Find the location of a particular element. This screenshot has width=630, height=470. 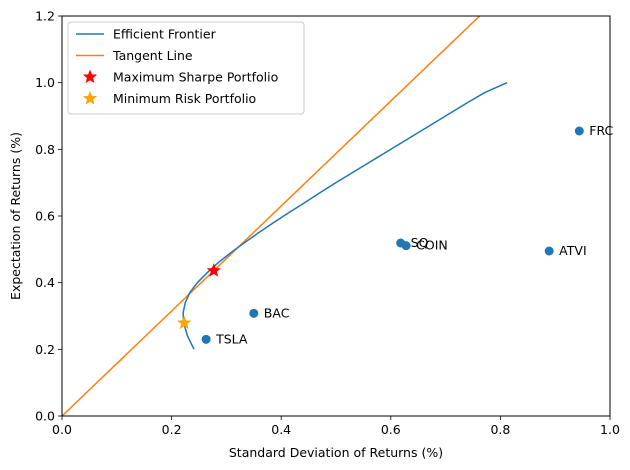

asset-point-coin is located at coordinates (406, 246).